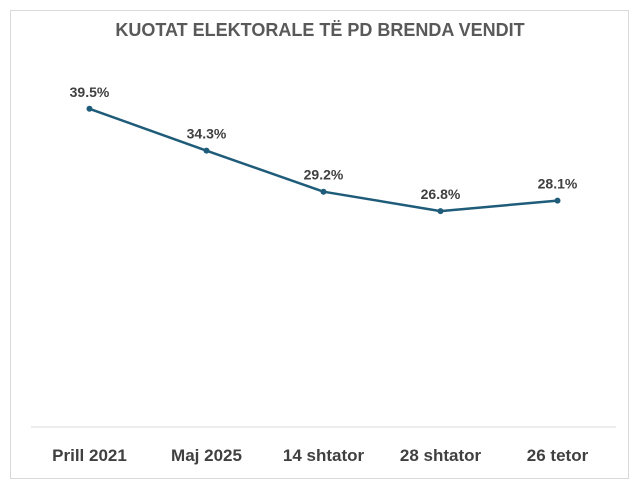 This screenshot has width=640, height=490. I want to click on data-label: 34.3%, so click(207, 134).